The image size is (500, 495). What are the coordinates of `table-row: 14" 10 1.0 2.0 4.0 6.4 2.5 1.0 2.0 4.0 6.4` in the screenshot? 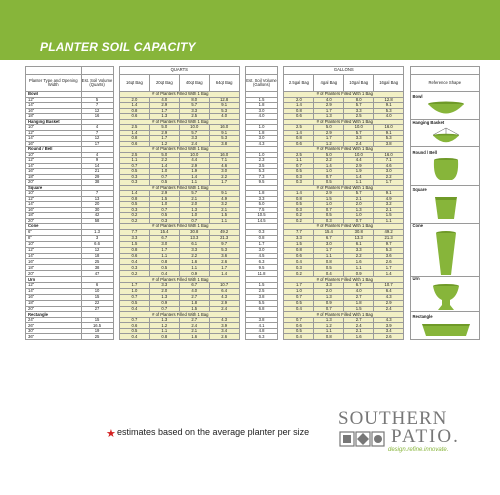 It's located at (252, 291).